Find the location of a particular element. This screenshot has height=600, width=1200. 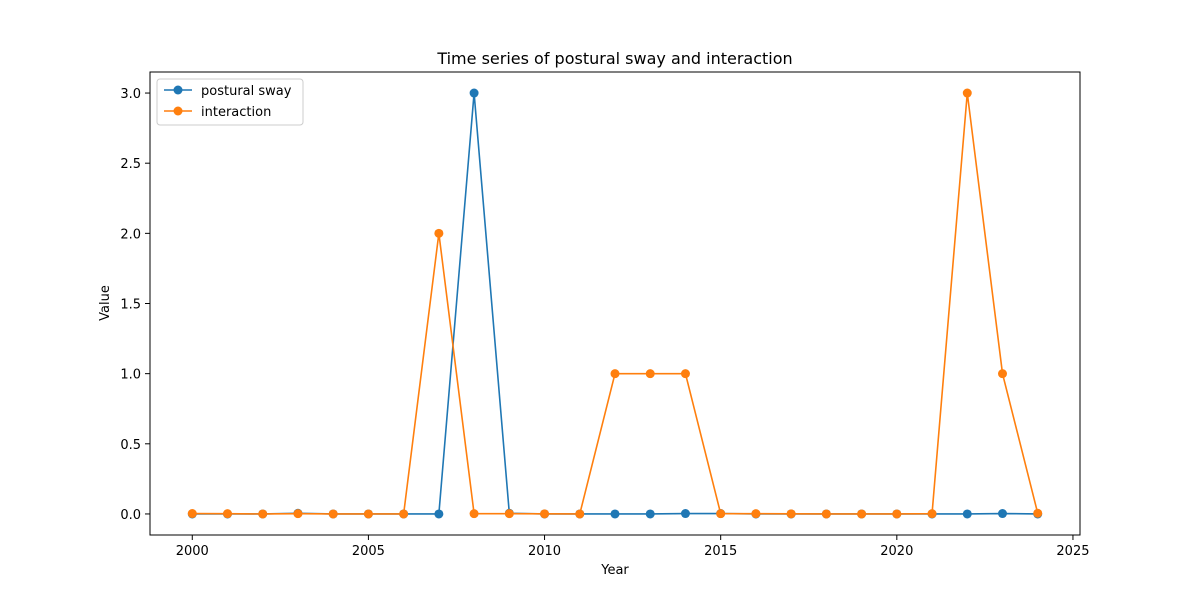

x-tick-label: 2005 is located at coordinates (368, 551).